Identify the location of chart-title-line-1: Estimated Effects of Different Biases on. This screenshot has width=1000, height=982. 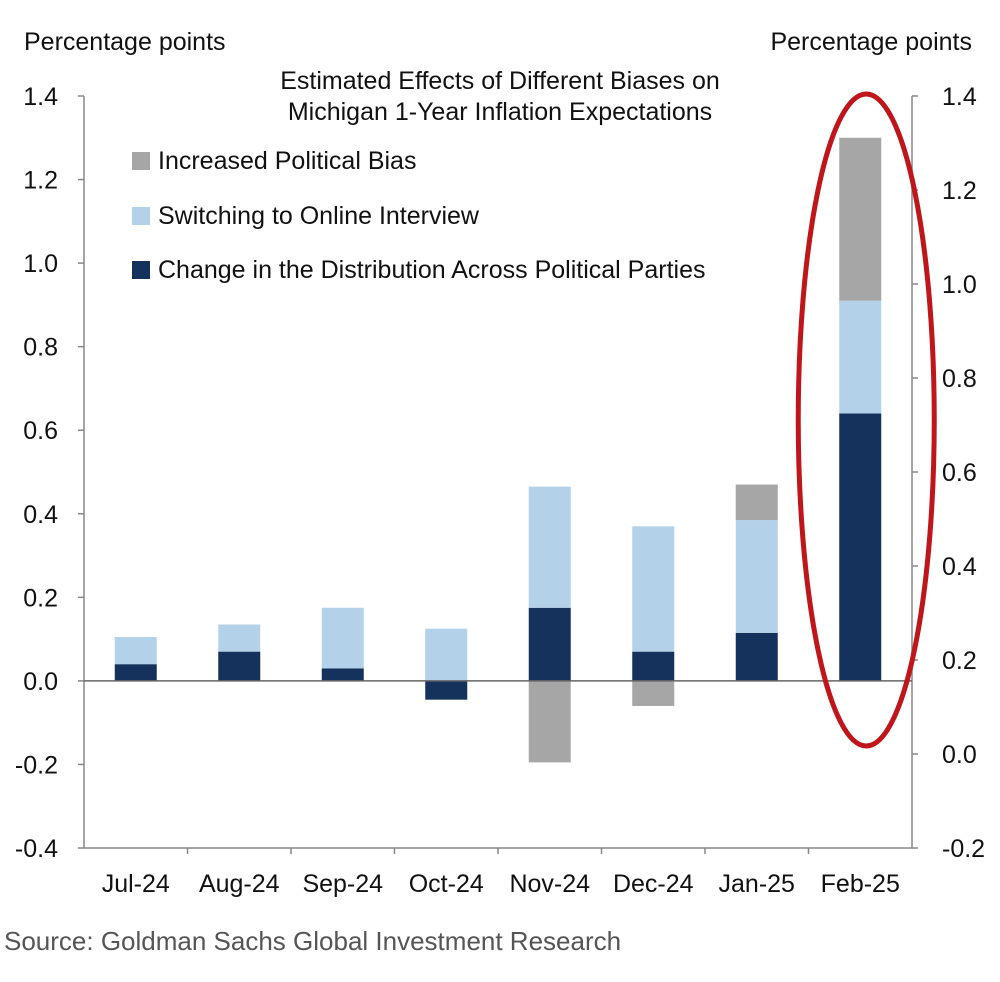
(500, 81).